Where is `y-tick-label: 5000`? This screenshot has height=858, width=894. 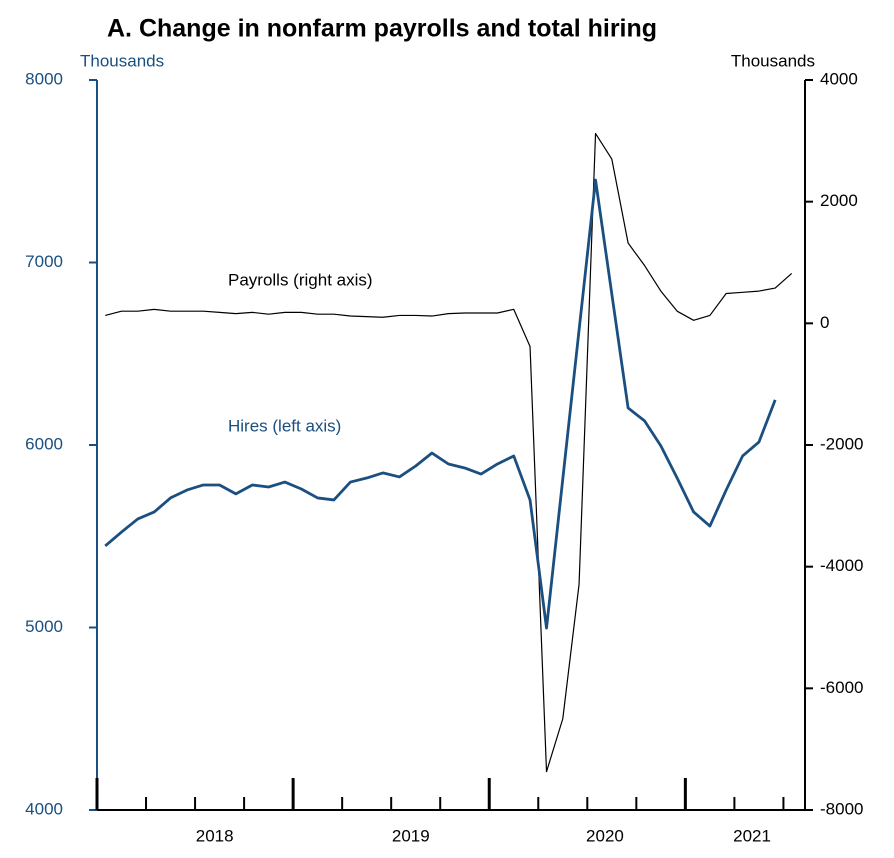 y-tick-label: 5000 is located at coordinates (44, 626).